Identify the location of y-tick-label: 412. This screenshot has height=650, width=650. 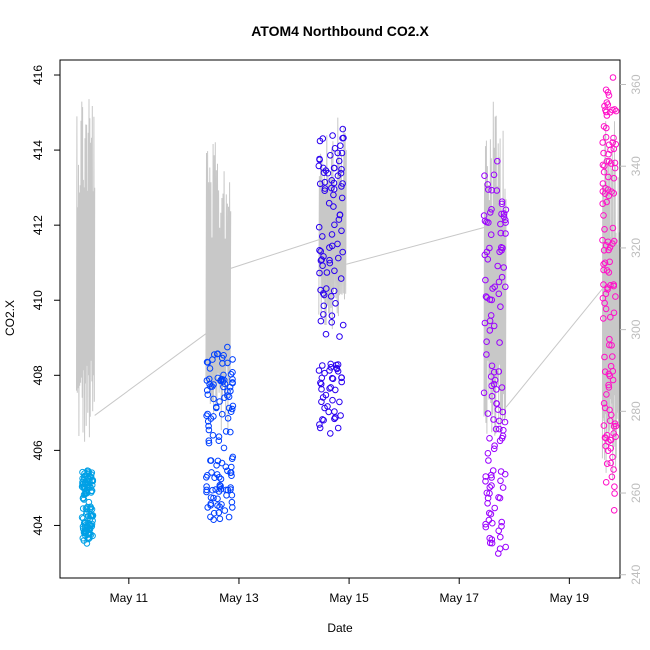
(38, 225).